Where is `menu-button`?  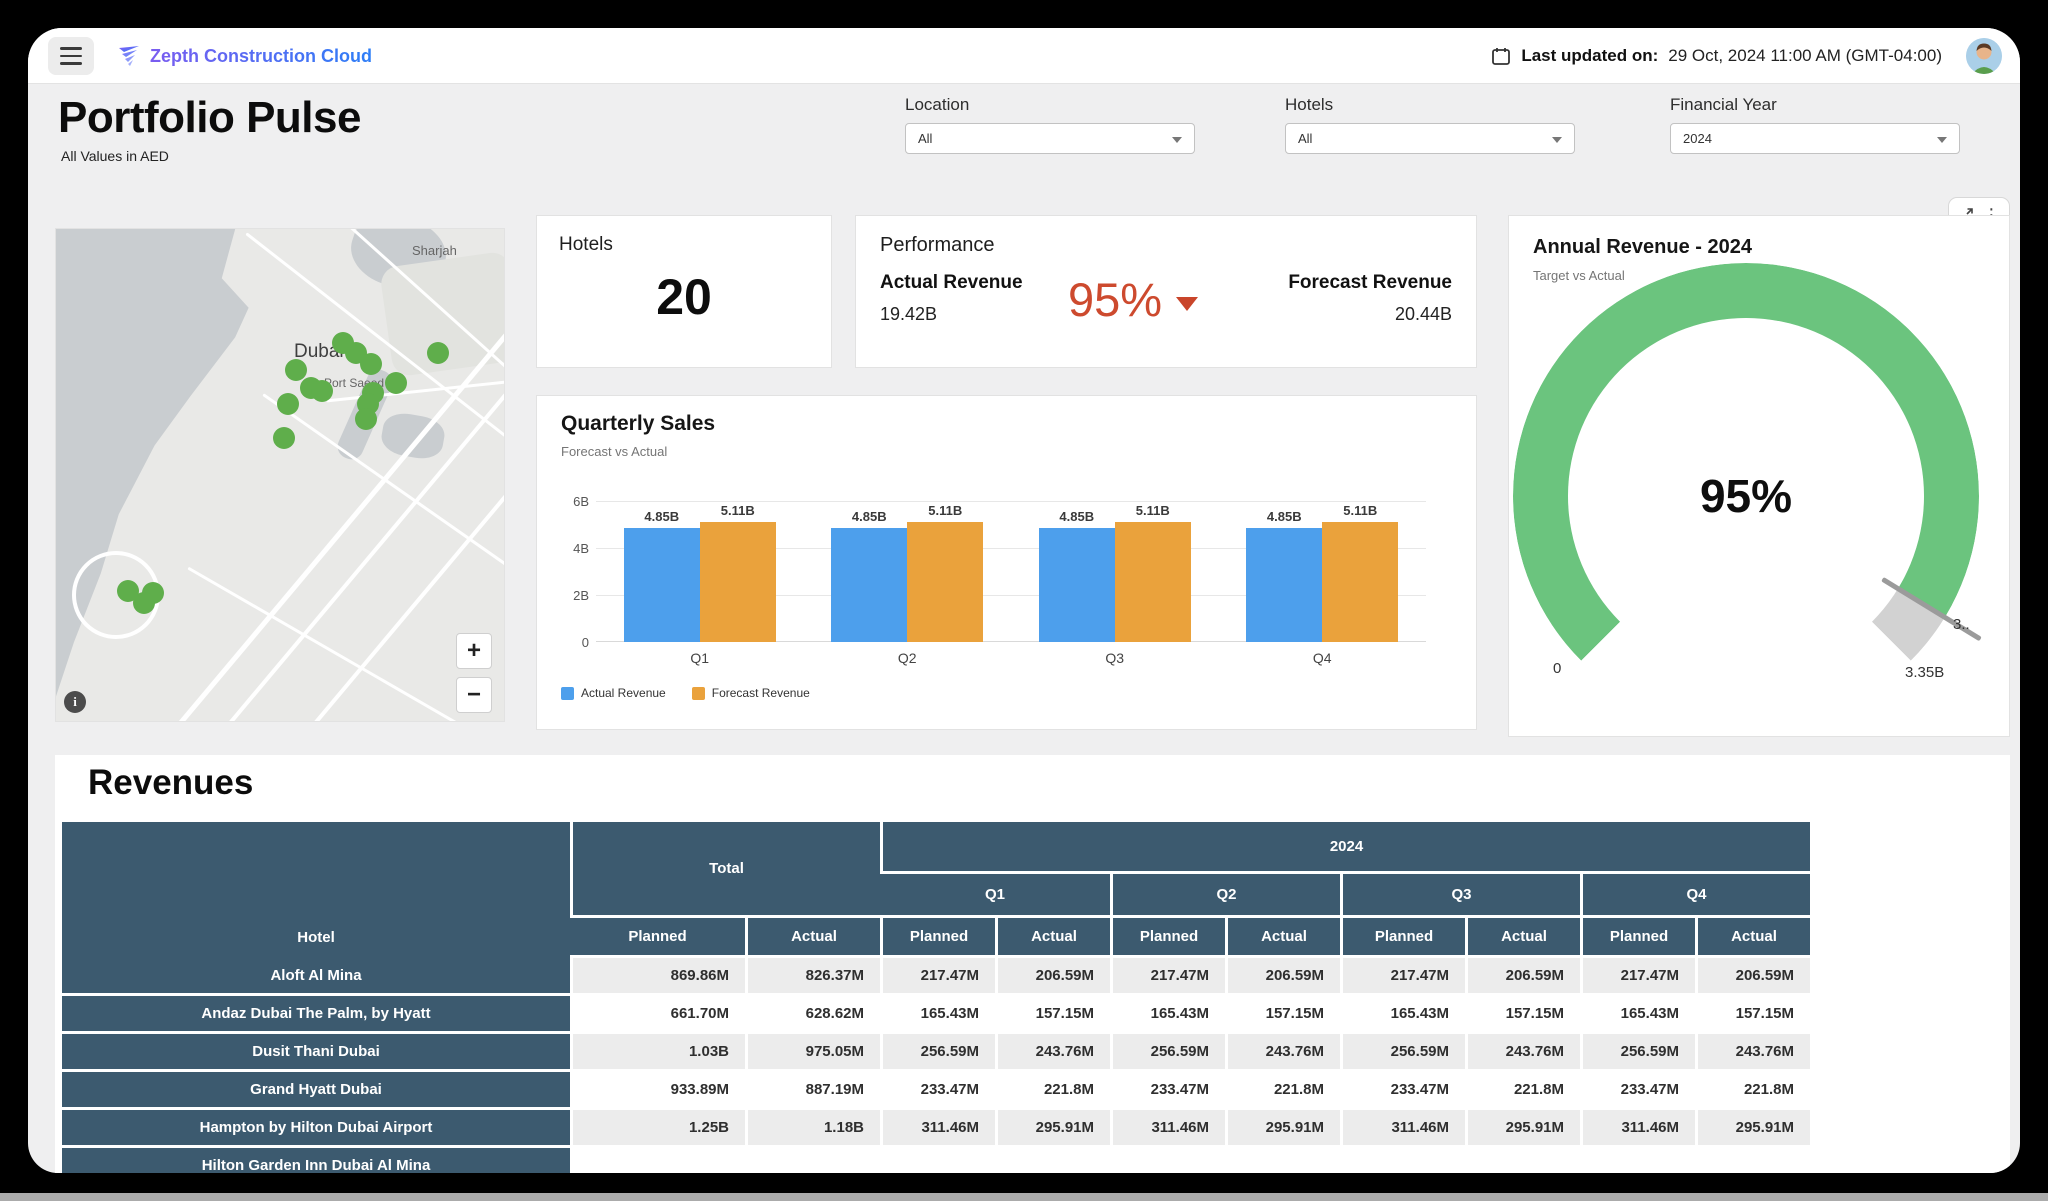
menu-button is located at coordinates (71, 56).